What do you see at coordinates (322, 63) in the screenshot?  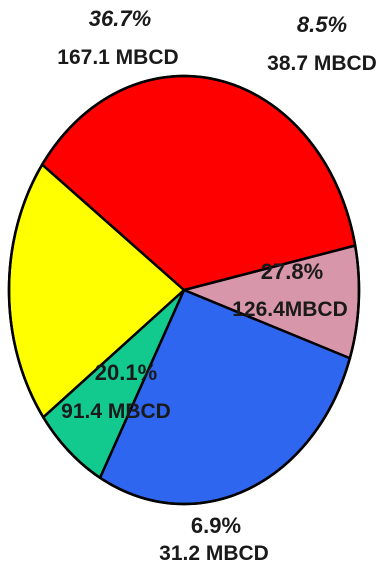 I see `slice-label-value-pink: 38.7 MBCD` at bounding box center [322, 63].